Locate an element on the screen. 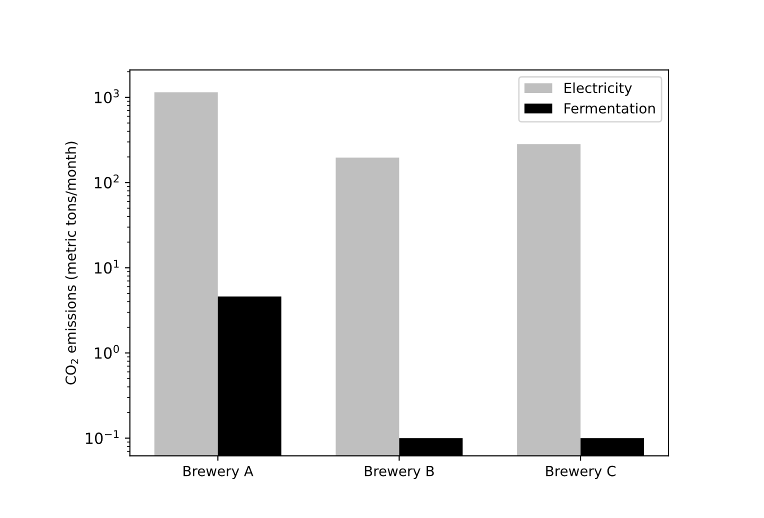 The image size is (764, 518). y-tick-label: 10$^{1}$ is located at coordinates (106, 267).